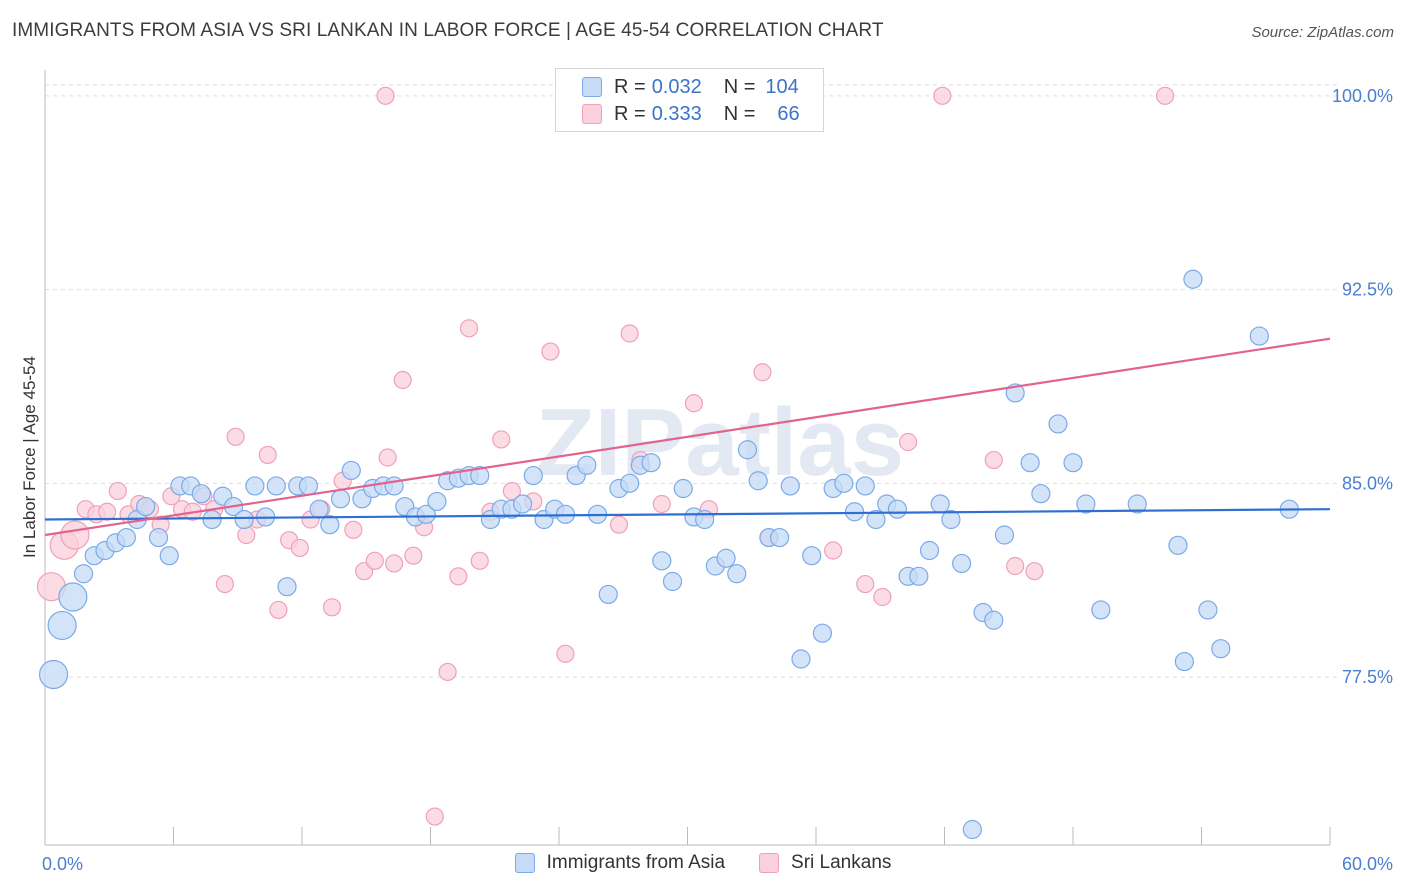 This screenshot has height=892, width=1406. What do you see at coordinates (29, 457) in the screenshot?
I see `y-axis-label: In Labor Force | Age 45-54` at bounding box center [29, 457].